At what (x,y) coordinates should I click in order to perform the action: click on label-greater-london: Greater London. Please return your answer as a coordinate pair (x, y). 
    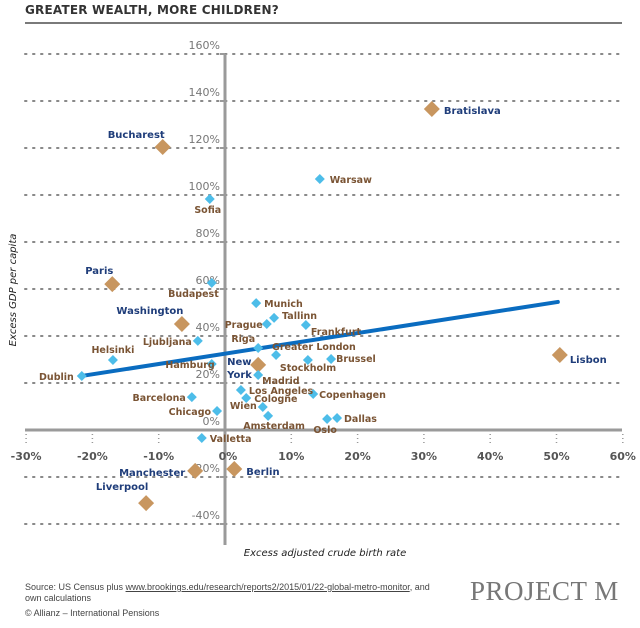
    Looking at the image, I should click on (314, 347).